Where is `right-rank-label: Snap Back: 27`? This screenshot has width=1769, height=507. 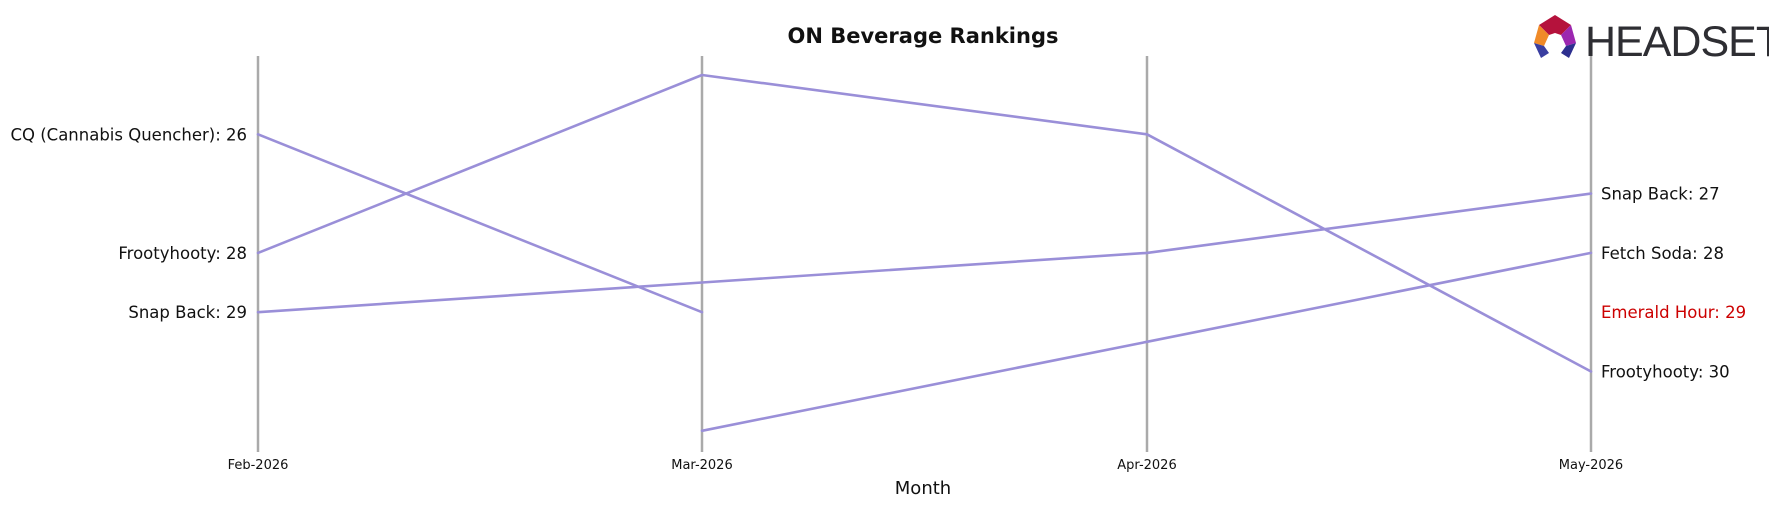
right-rank-label: Snap Back: 27 is located at coordinates (1660, 194).